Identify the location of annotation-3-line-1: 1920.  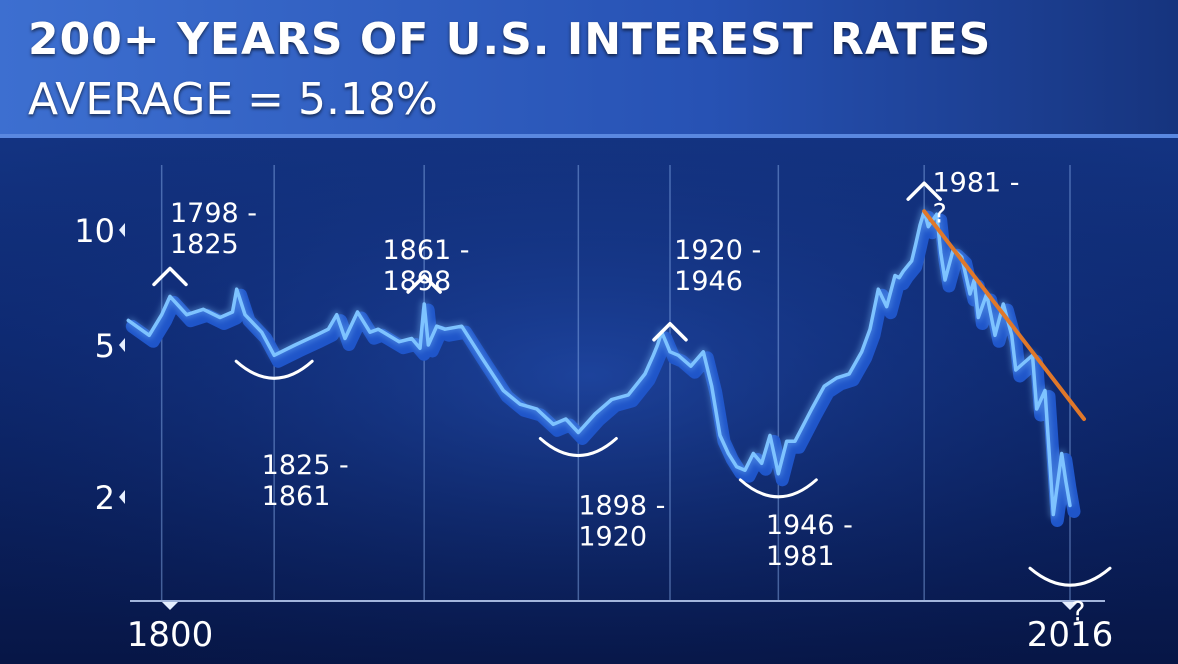
(612, 536).